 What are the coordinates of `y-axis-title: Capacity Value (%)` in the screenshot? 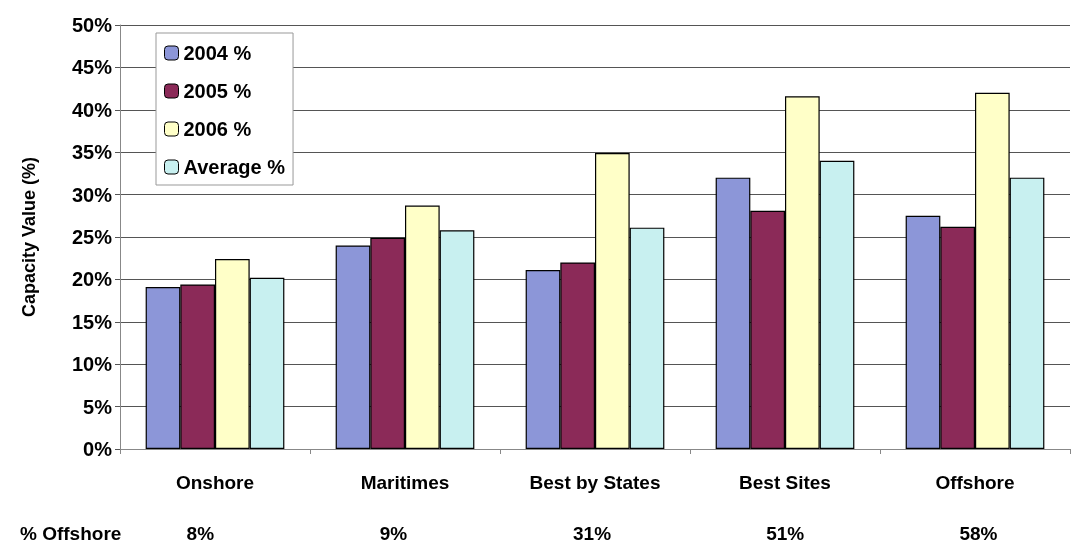 It's located at (29, 237).